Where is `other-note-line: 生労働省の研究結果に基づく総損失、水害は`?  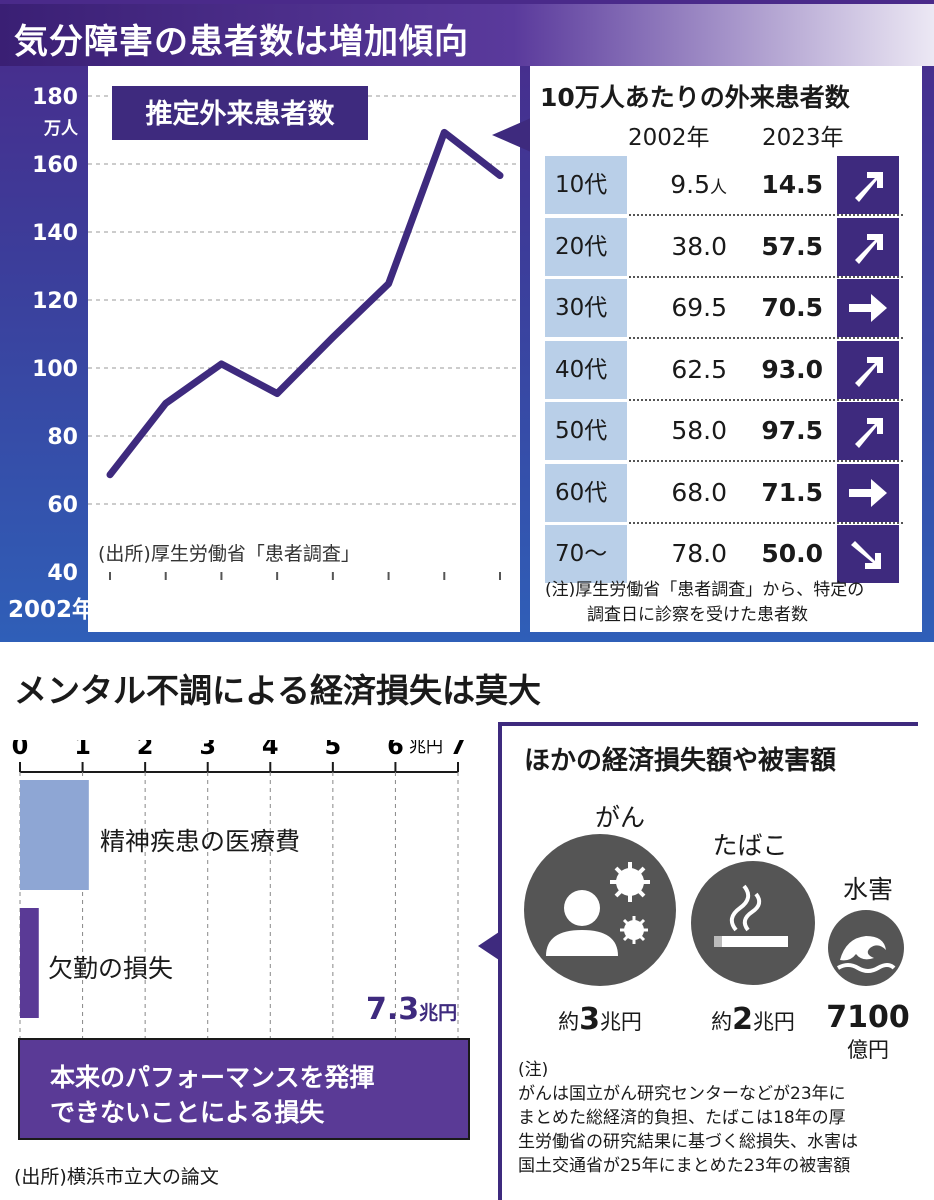 other-note-line: 生労働省の研究結果に基づく総損失、水害は is located at coordinates (688, 1142).